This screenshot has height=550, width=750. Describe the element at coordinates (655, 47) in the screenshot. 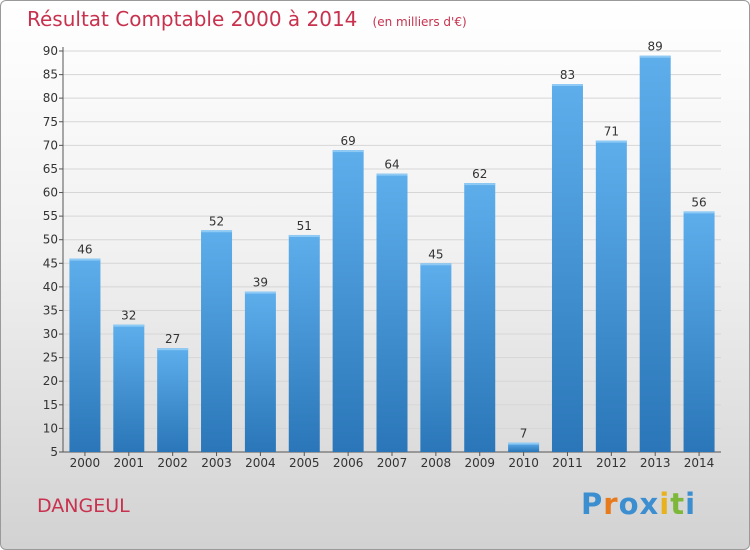

I see `data-label: 89` at that location.